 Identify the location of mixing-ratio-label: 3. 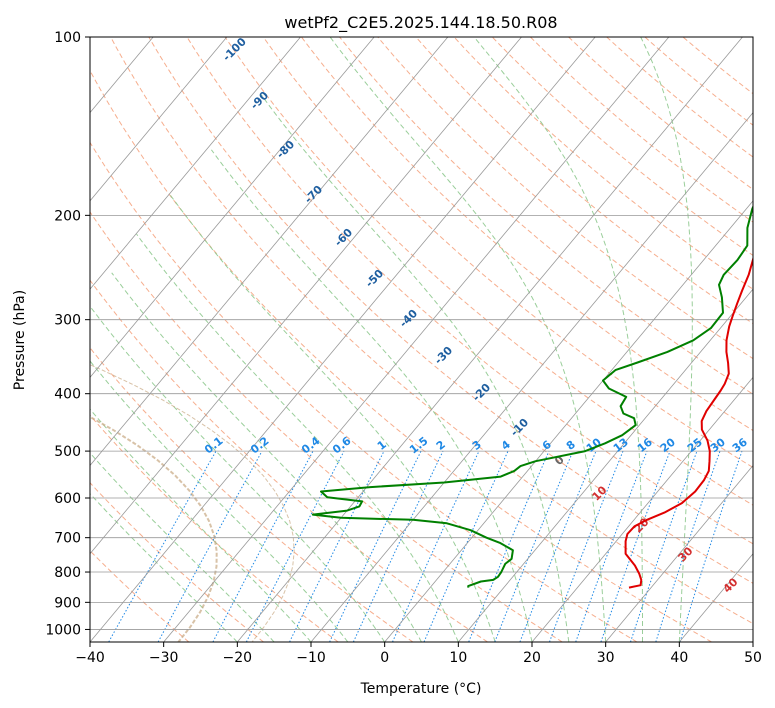
(477, 445).